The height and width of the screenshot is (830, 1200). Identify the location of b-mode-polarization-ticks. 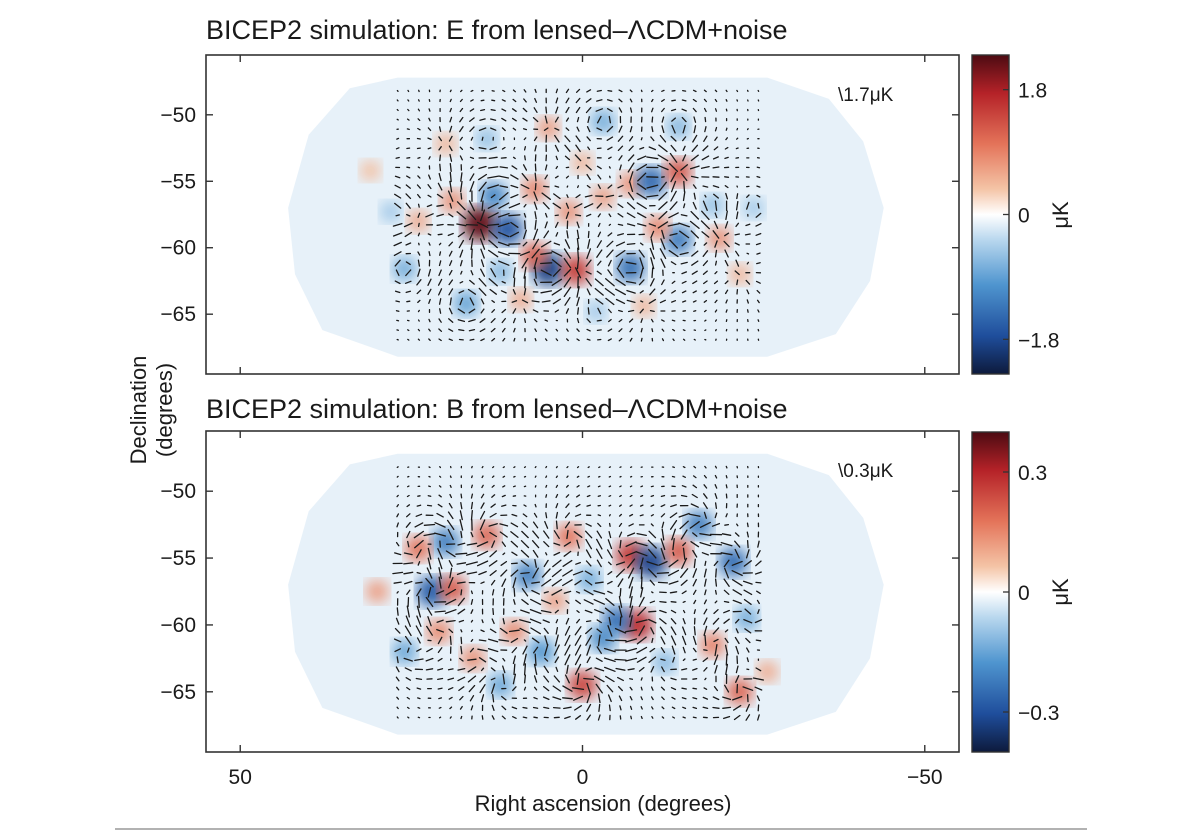
(578, 593).